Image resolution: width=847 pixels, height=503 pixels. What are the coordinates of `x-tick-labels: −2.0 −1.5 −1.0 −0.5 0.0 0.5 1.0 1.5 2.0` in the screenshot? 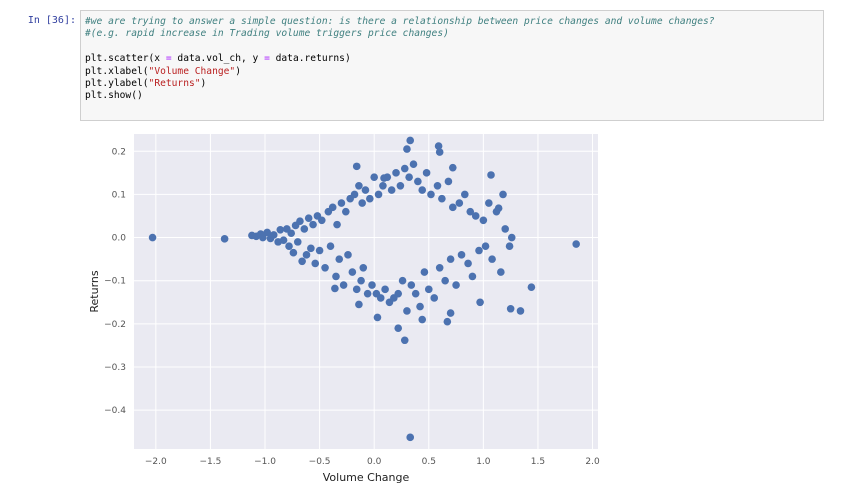 It's located at (372, 462).